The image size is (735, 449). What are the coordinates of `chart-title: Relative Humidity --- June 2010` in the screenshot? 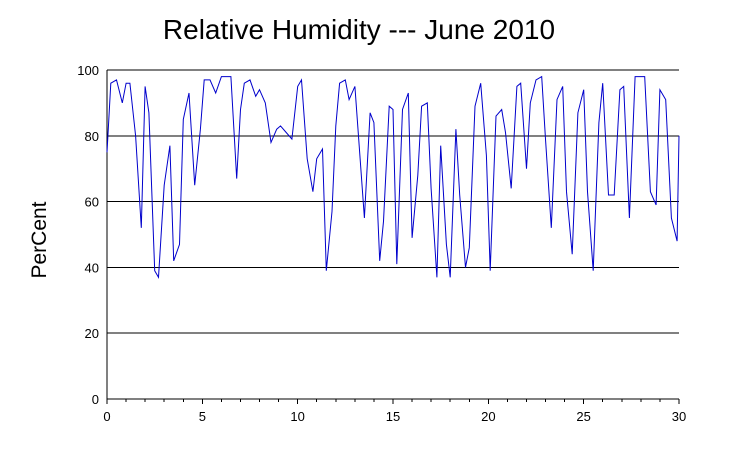 It's located at (359, 29).